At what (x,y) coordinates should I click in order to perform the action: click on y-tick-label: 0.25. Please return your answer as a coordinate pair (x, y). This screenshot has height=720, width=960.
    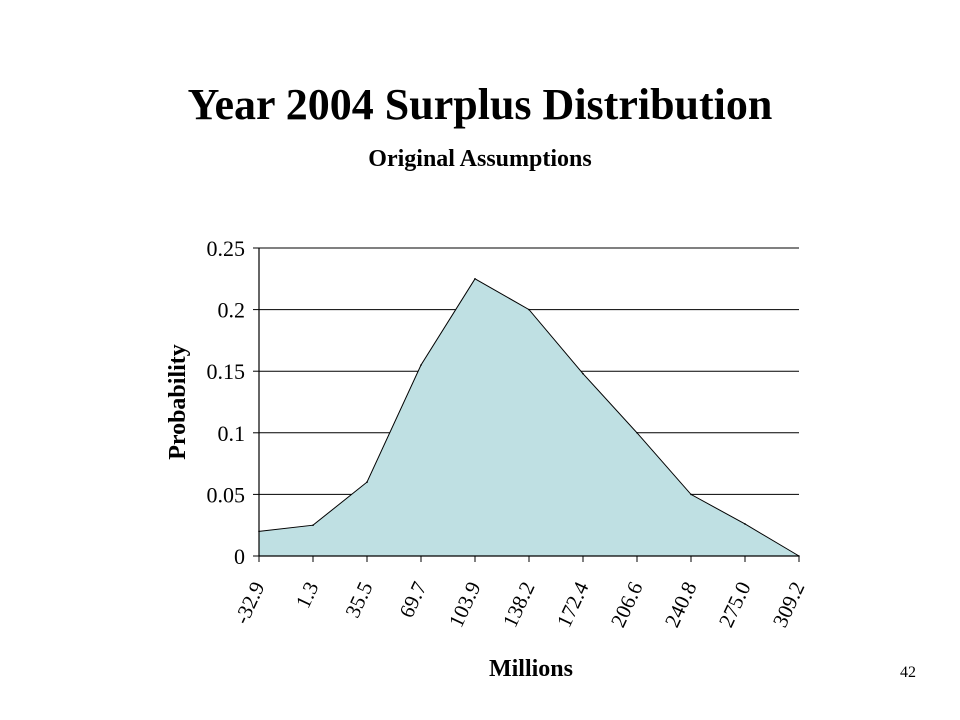
    Looking at the image, I should click on (226, 248).